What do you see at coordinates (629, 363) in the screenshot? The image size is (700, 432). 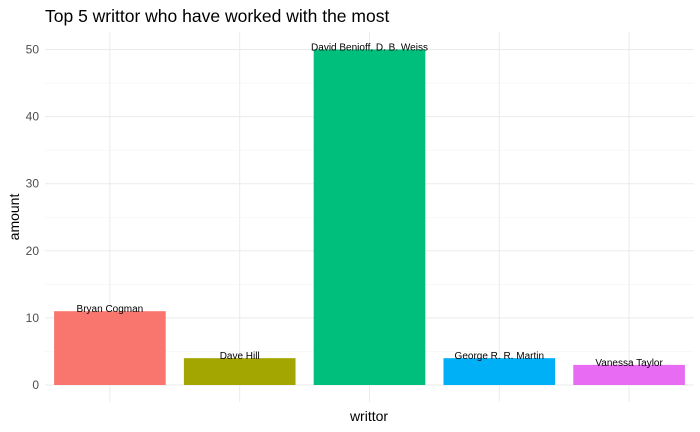 I see `bar-data-label: Vanessa Taylor` at bounding box center [629, 363].